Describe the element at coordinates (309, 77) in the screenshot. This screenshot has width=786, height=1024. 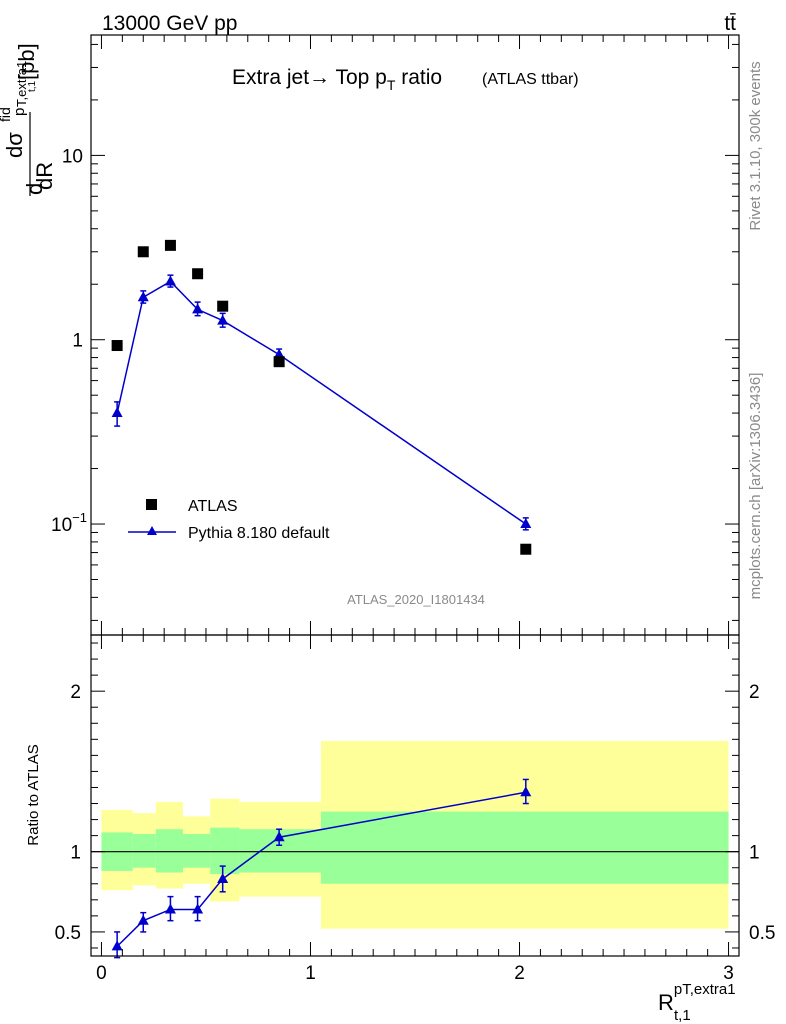
I see `plot-title-main: Extra jet→ Top p` at that location.